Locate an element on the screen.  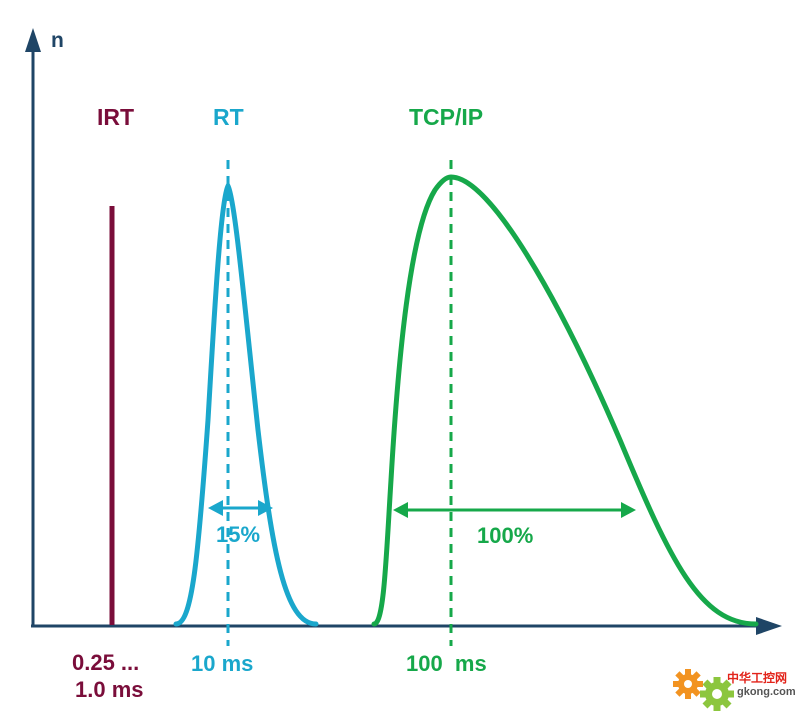
rt-jitter-arrow-left-icon is located at coordinates (215, 508).